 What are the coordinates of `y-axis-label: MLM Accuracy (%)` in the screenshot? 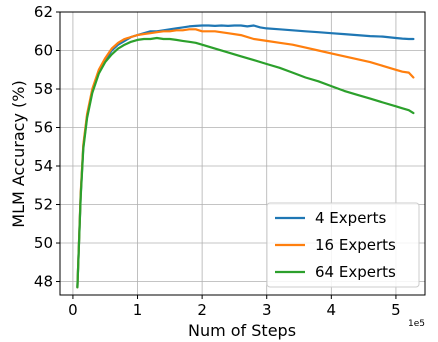 It's located at (18, 153).